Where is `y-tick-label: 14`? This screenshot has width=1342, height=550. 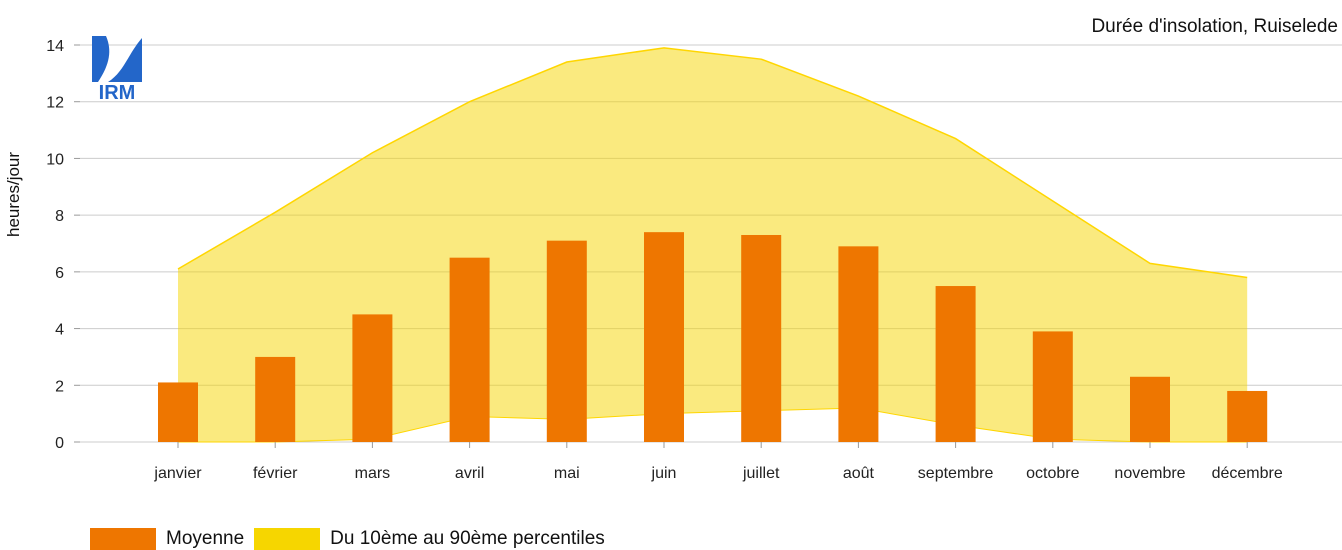 y-tick-label: 14 is located at coordinates (55, 46).